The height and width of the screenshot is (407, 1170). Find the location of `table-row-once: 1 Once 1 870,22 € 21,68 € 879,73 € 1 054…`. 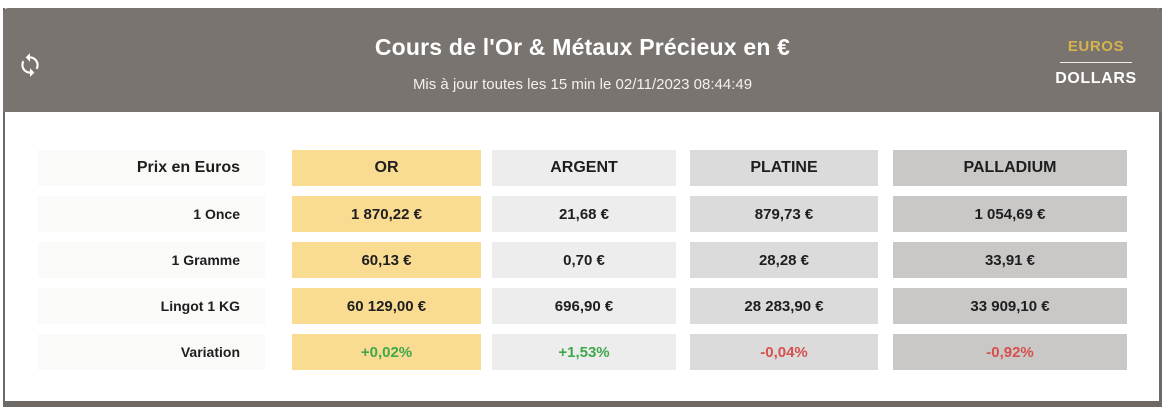

table-row-once: 1 Once 1 870,22 € 21,68 € 879,73 € 1 054… is located at coordinates (582, 214).